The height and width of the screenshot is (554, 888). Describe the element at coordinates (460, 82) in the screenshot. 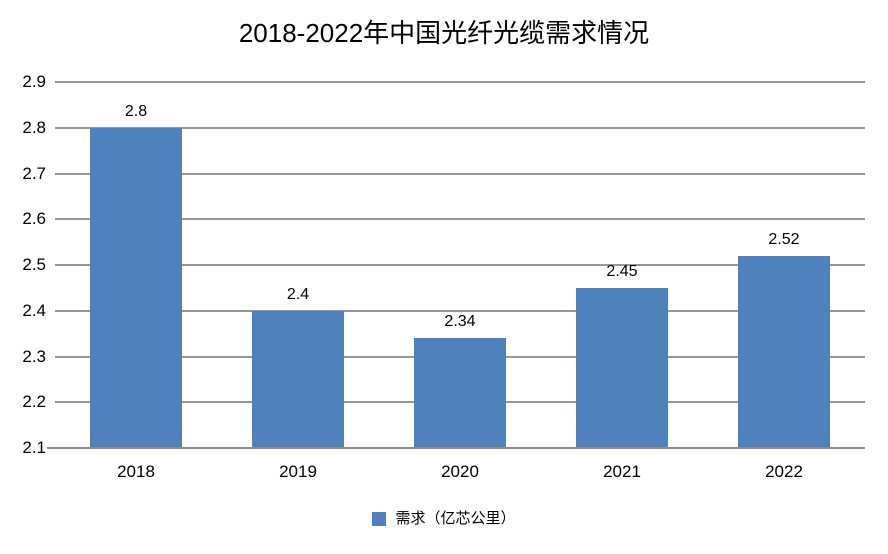

I see `gridline-2.9` at that location.